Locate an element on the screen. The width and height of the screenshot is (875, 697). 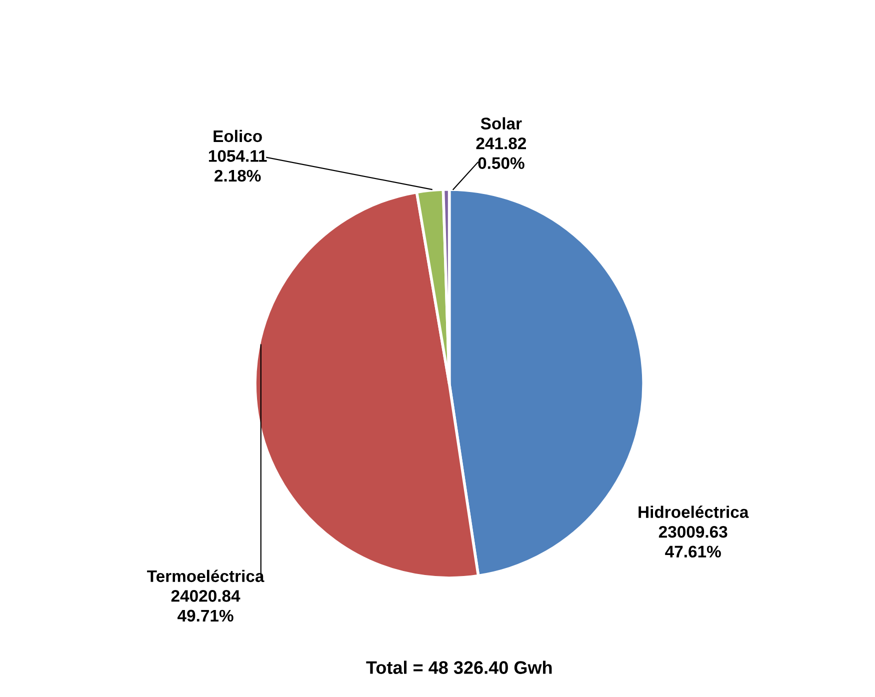
data-label: 241.82 0.50% is located at coordinates (501, 153).